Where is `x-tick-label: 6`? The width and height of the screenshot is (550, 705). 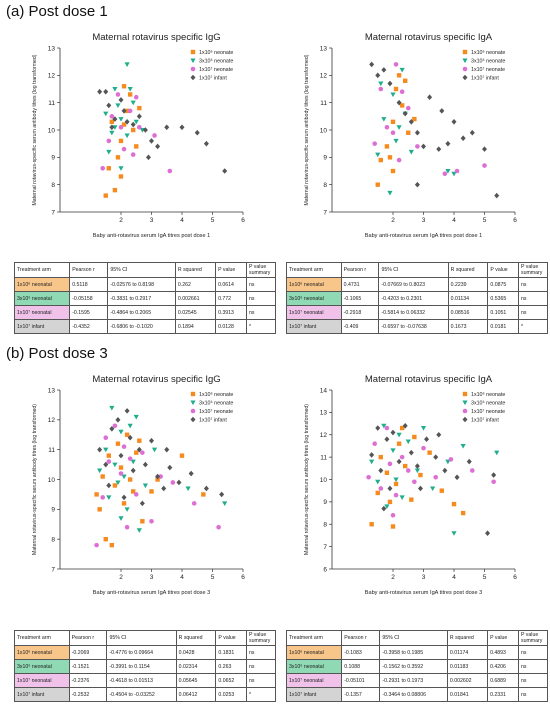
x-tick-label: 6 is located at coordinates (515, 220).